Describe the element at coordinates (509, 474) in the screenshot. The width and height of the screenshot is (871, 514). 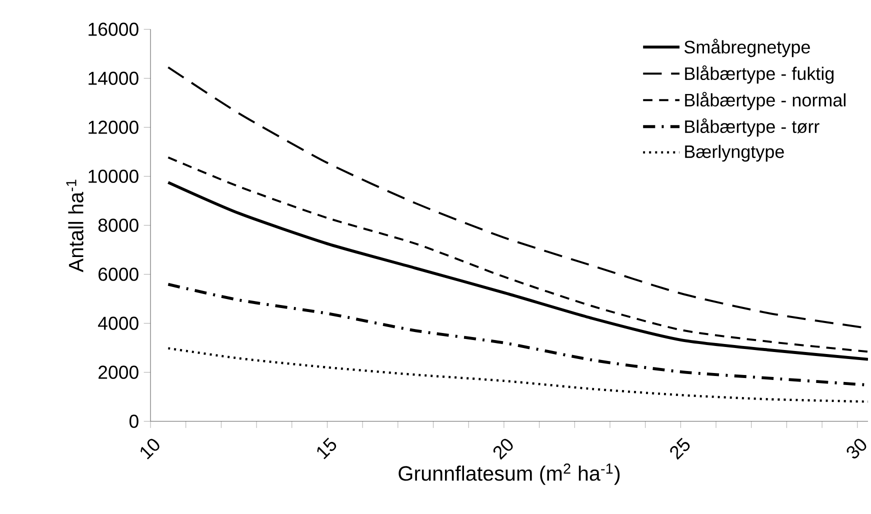
I see `x-axis-title: Grunnflatesum (m$^{2}$ ha$^{-1}$)` at that location.